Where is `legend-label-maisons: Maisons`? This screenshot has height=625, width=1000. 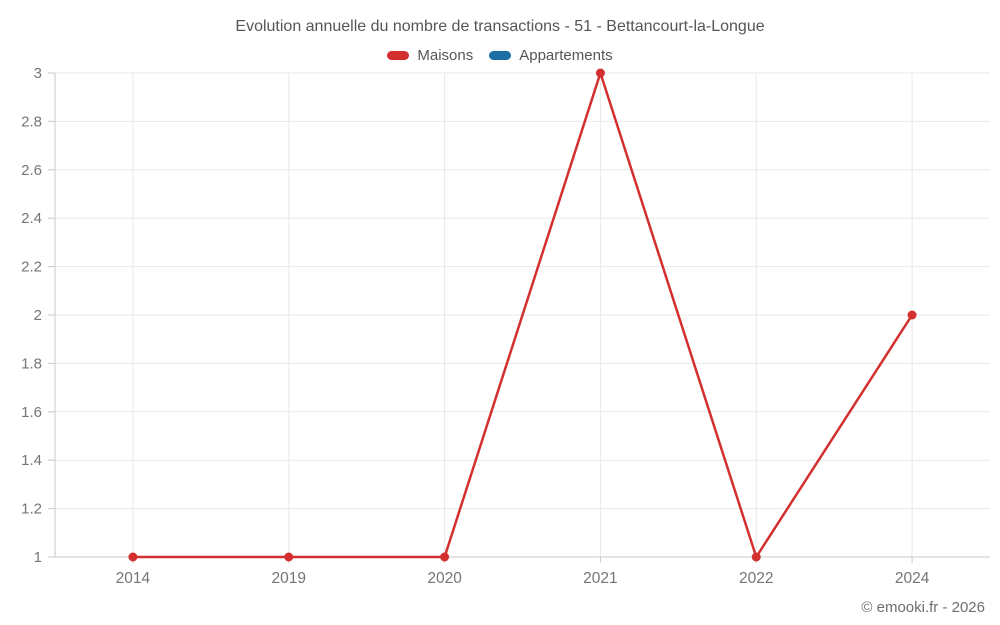 legend-label-maisons: Maisons is located at coordinates (445, 55).